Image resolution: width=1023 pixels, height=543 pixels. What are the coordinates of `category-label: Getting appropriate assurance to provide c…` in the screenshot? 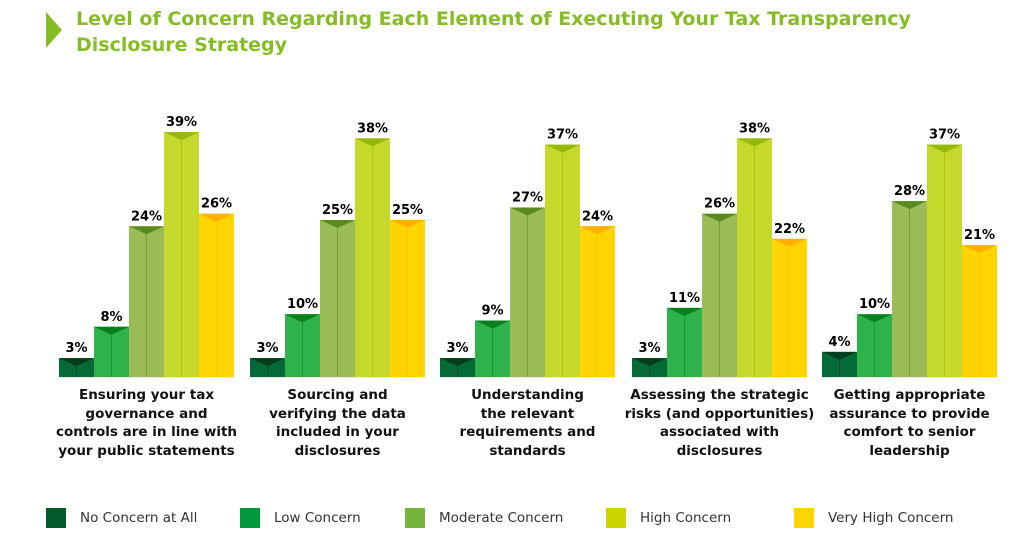 It's located at (910, 423).